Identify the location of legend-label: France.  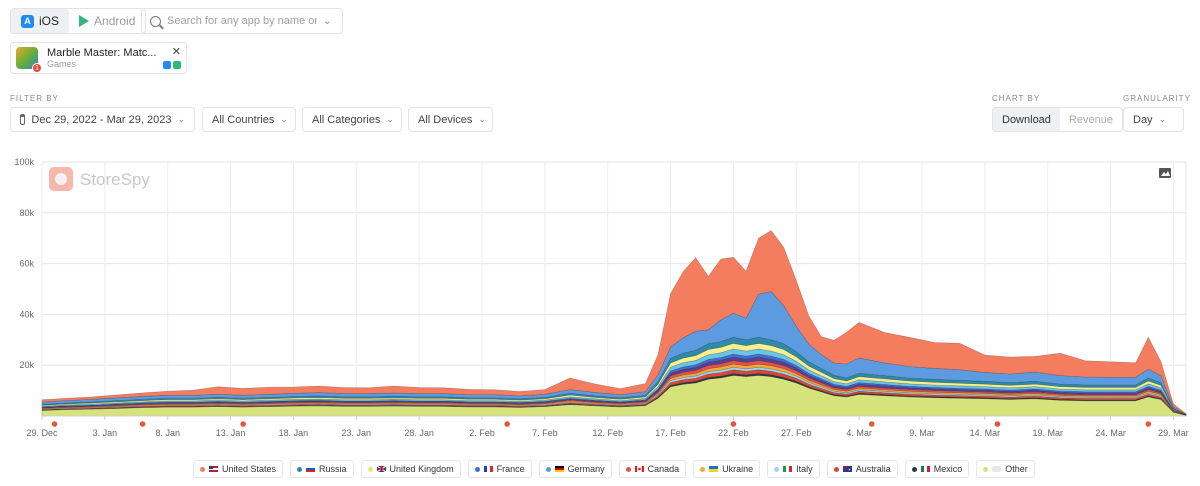
(510, 469).